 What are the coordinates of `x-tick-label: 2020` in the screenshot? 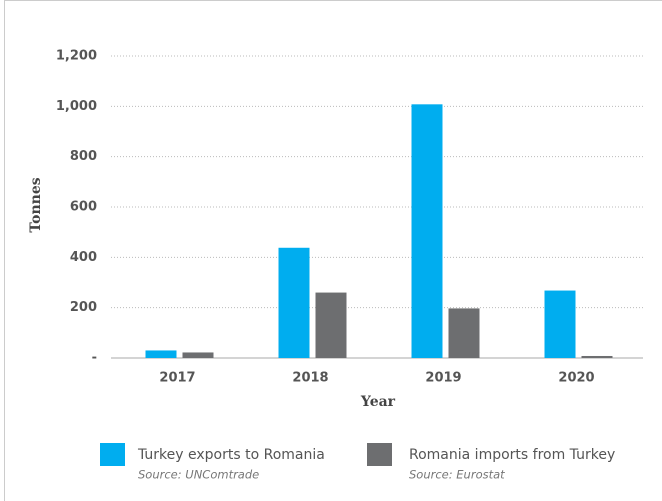 It's located at (576, 378).